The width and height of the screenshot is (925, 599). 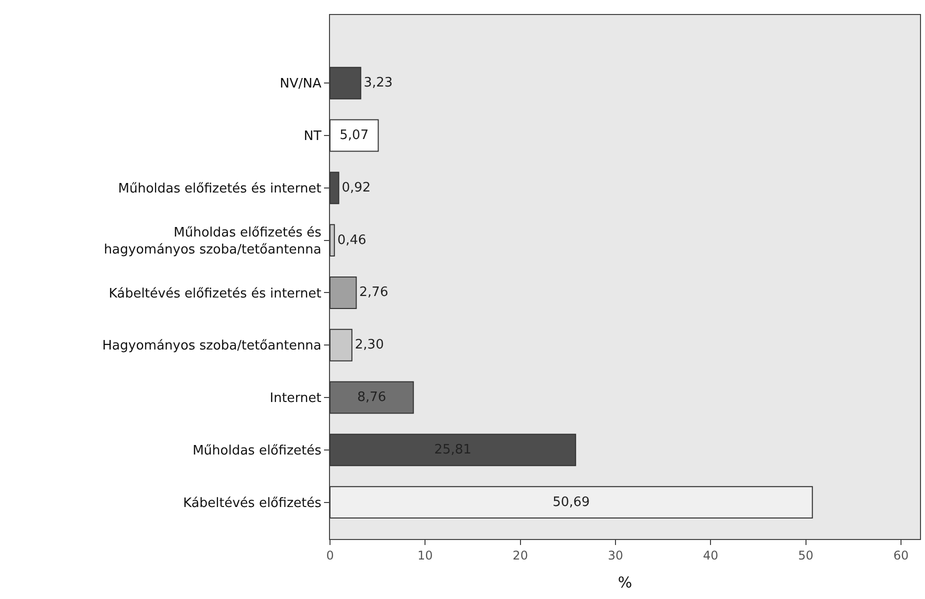 I want to click on y-tick-label: Műholdas előfizetés és hagyományos szoba/tetőantenna, so click(x=213, y=241).